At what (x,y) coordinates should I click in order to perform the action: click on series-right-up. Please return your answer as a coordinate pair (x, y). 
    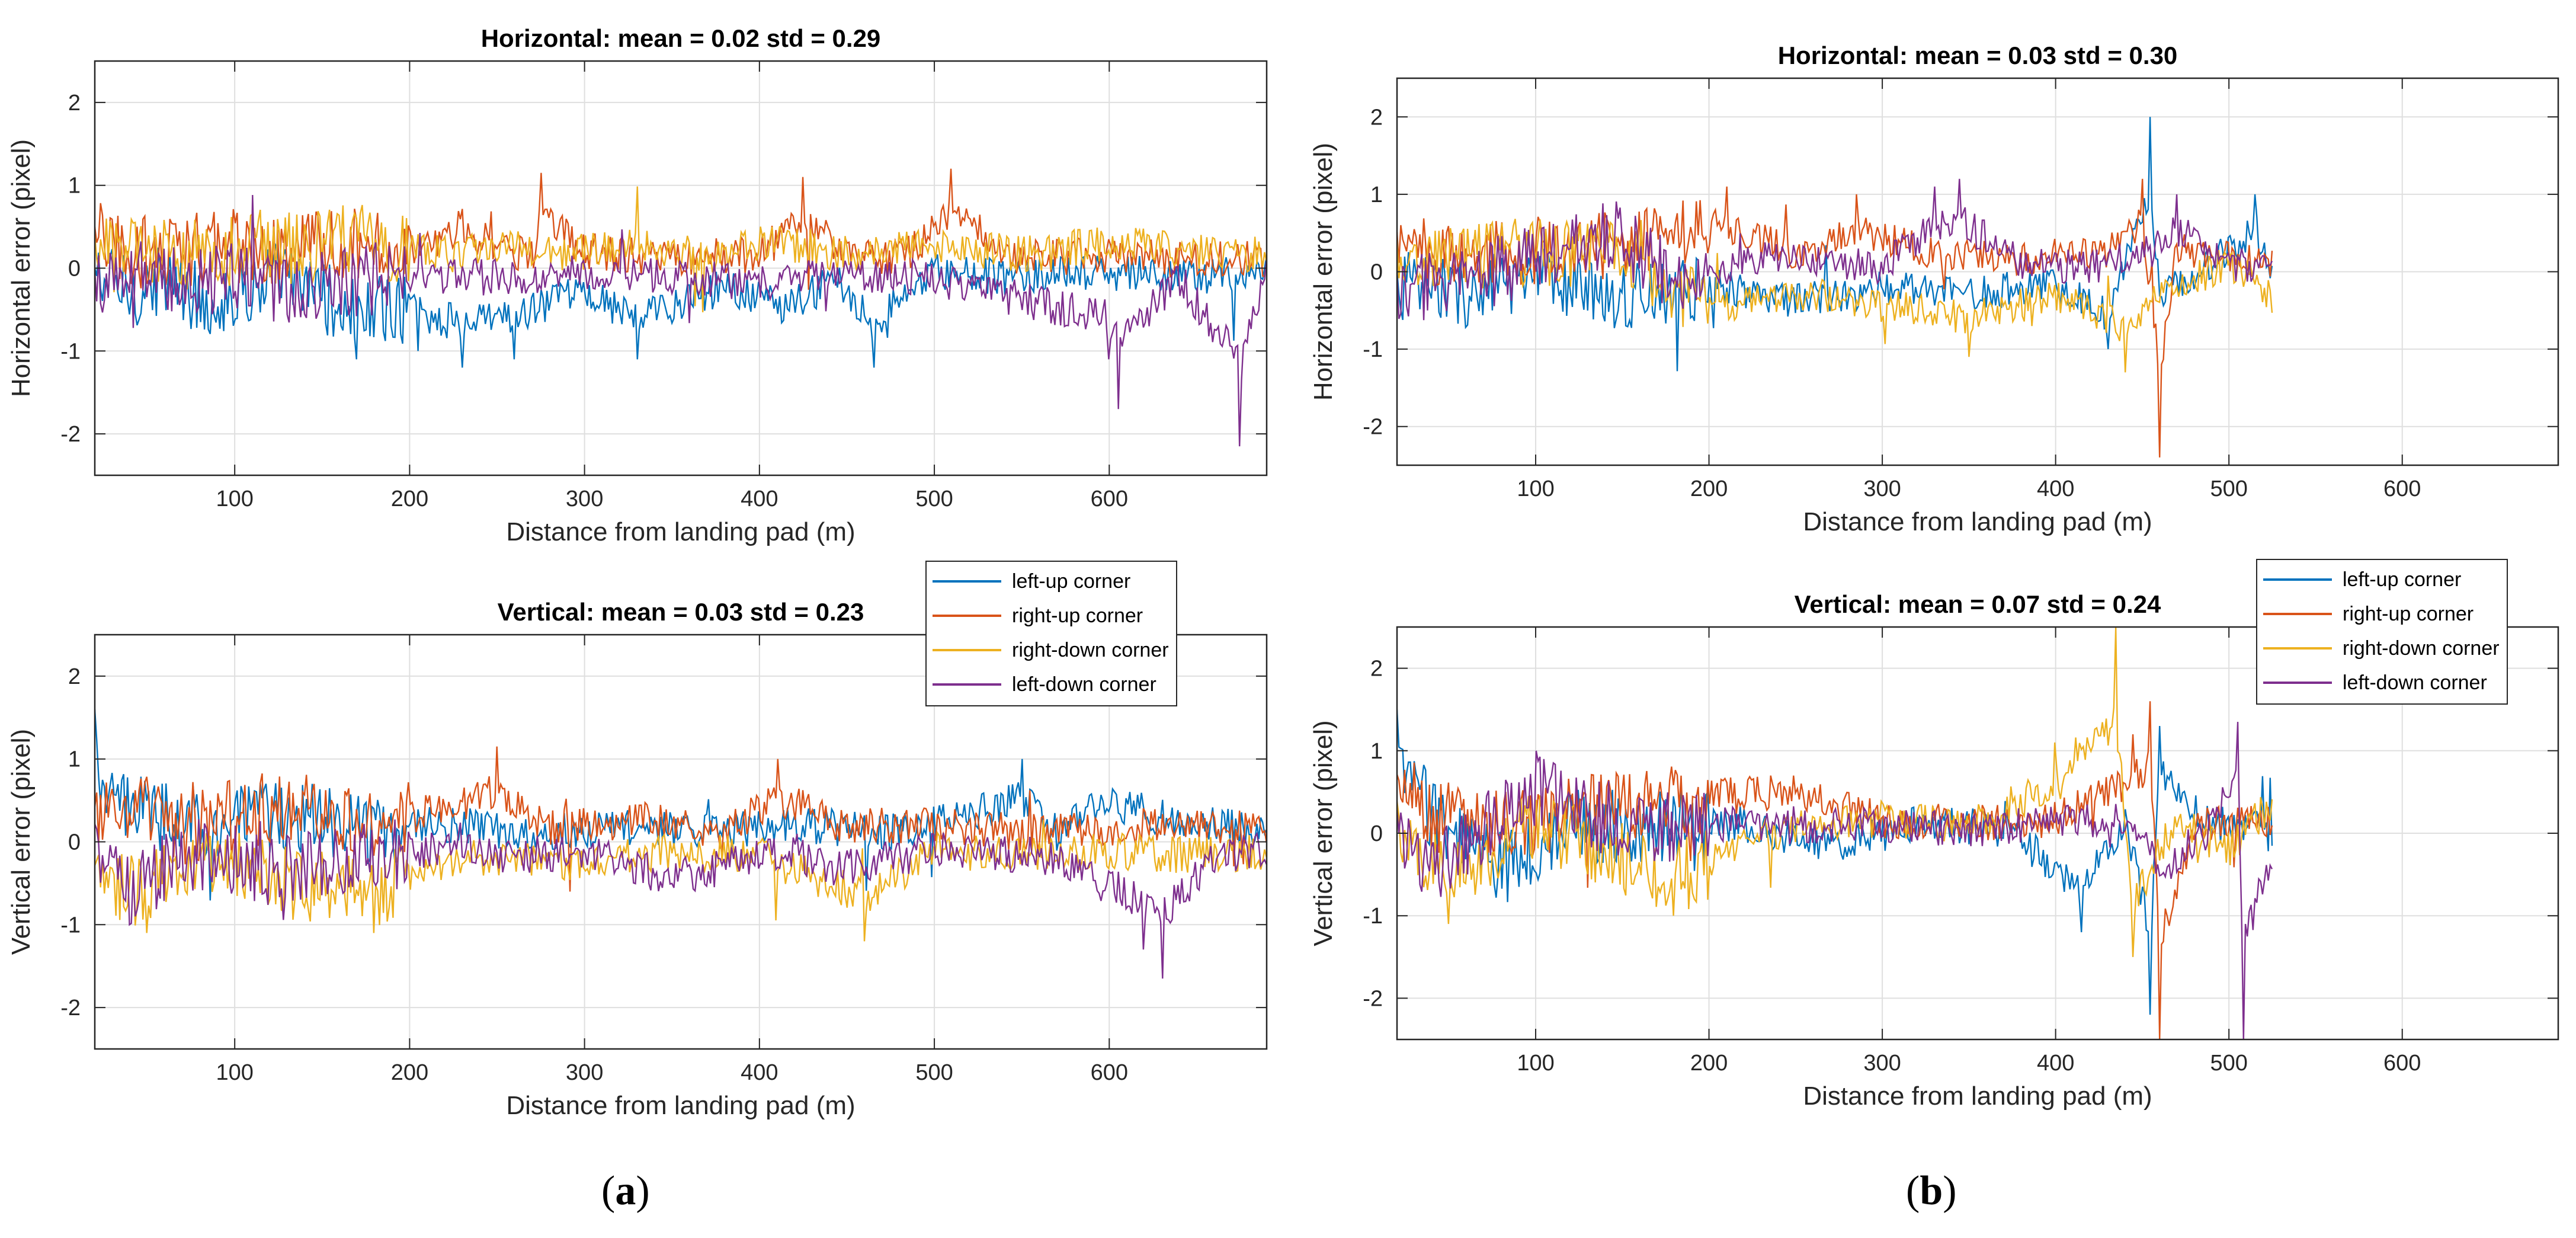
    Looking at the image, I should click on (681, 819).